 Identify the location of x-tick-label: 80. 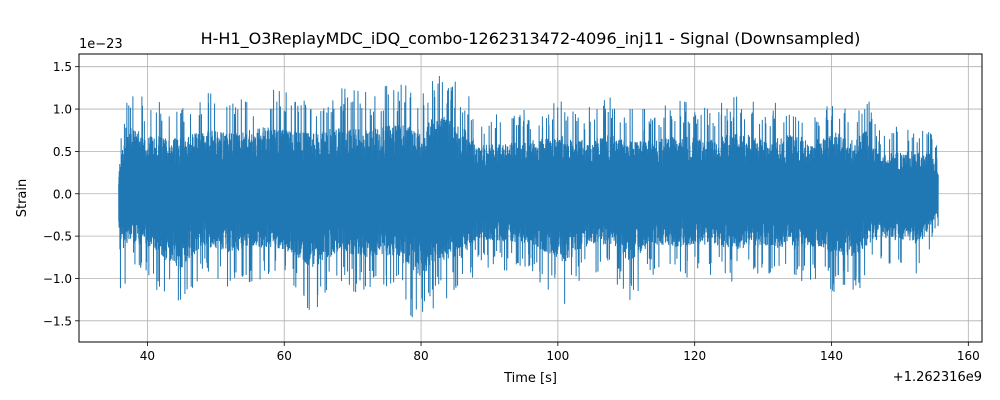
(420, 356).